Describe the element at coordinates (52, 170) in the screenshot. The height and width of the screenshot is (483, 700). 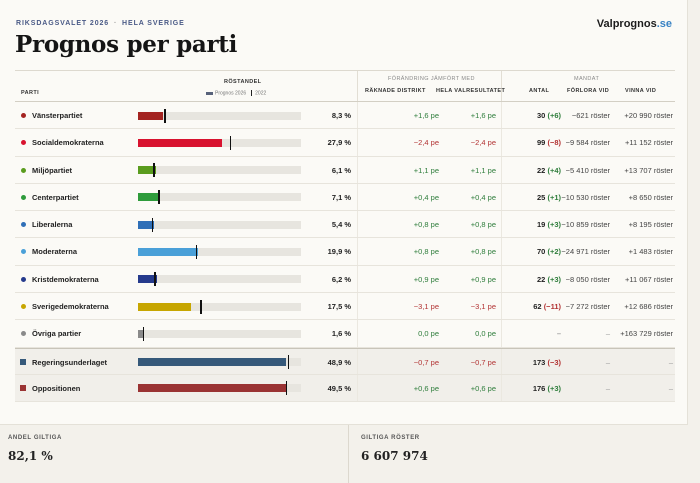
I see `party-name: Miljöpartiet` at that location.